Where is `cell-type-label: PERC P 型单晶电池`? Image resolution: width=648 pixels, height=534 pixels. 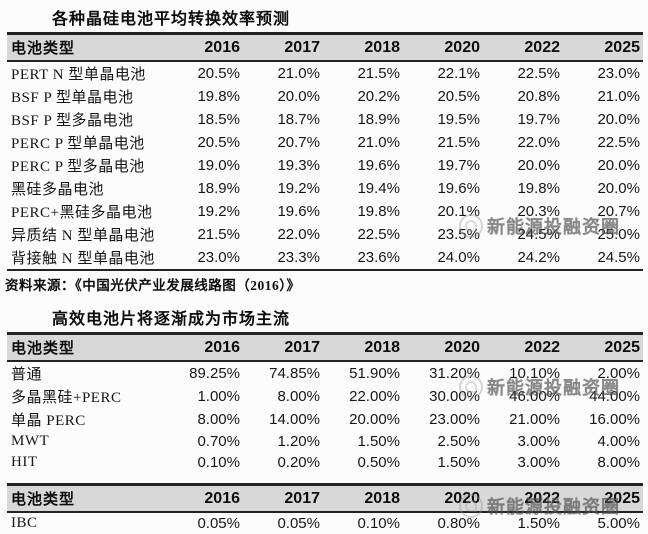
cell-type-label: PERC P 型单晶电池 is located at coordinates (78, 144).